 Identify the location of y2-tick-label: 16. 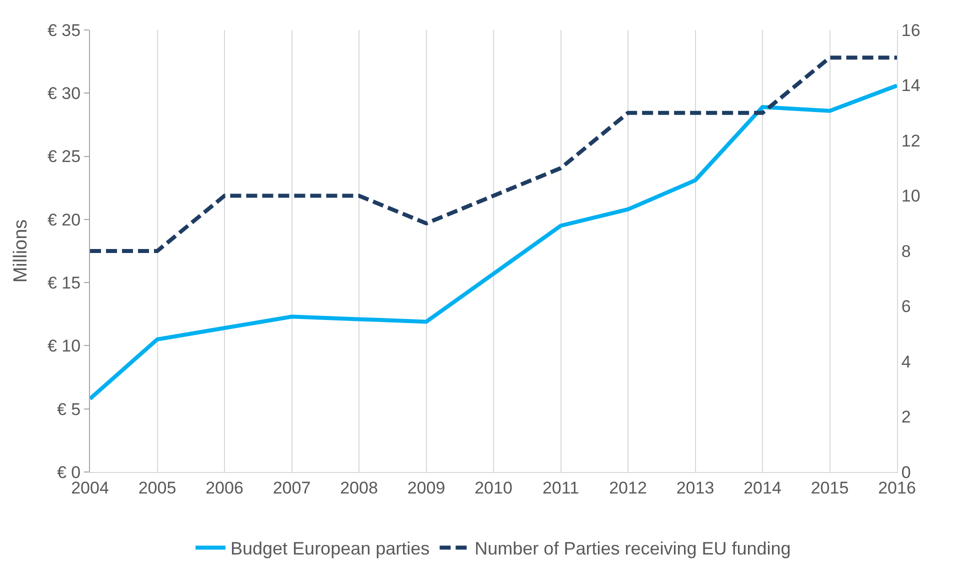
(910, 30).